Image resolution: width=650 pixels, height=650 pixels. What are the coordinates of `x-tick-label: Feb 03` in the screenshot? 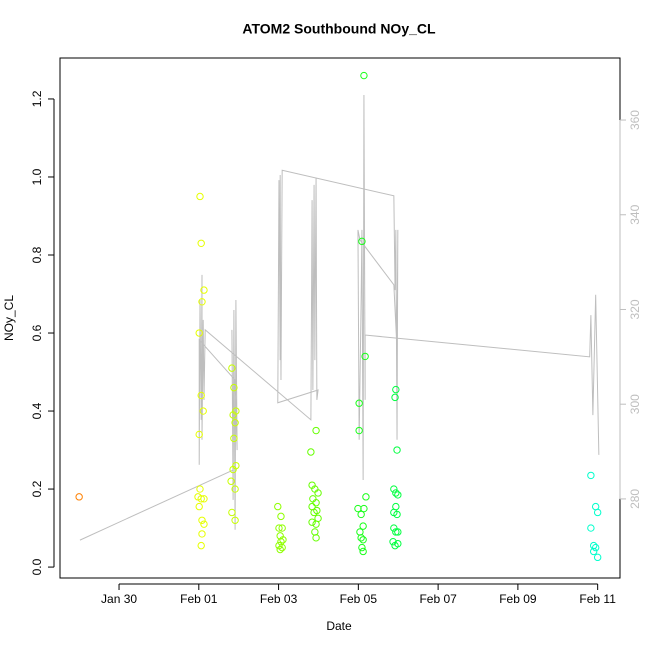 It's located at (279, 599).